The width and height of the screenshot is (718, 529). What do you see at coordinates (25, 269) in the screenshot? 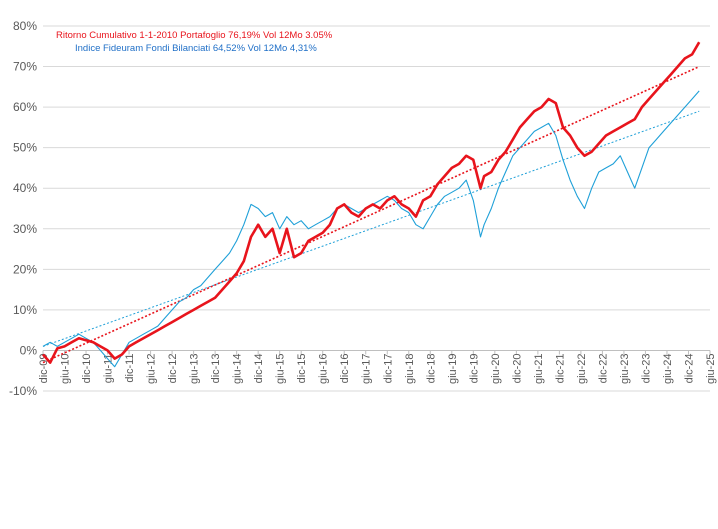
I see `y-tick-label: 20%` at bounding box center [25, 269].